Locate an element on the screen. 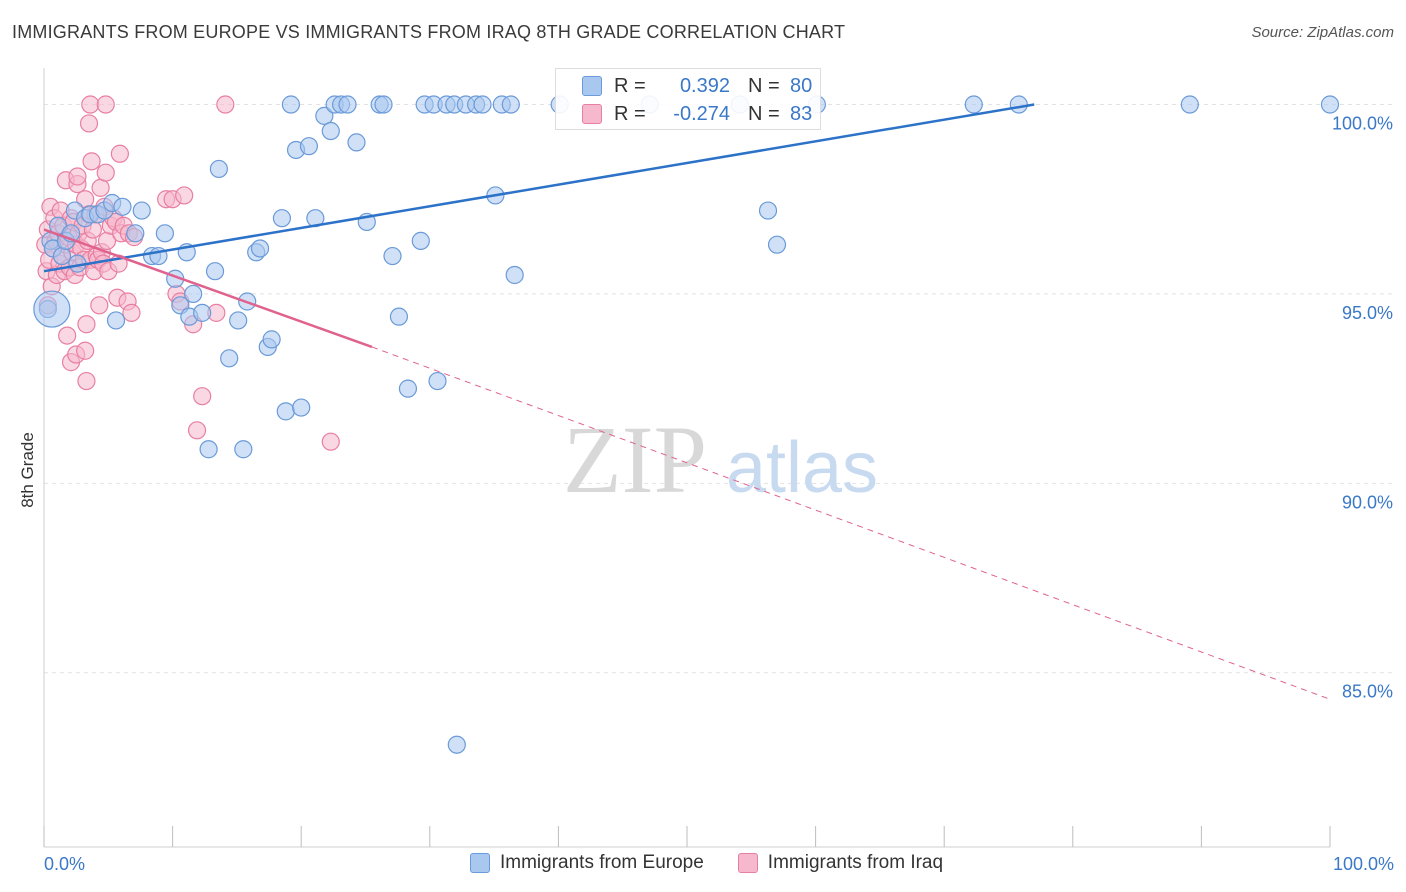 This screenshot has width=1406, height=892. y-tick-label: 95.0% is located at coordinates (1367, 313).